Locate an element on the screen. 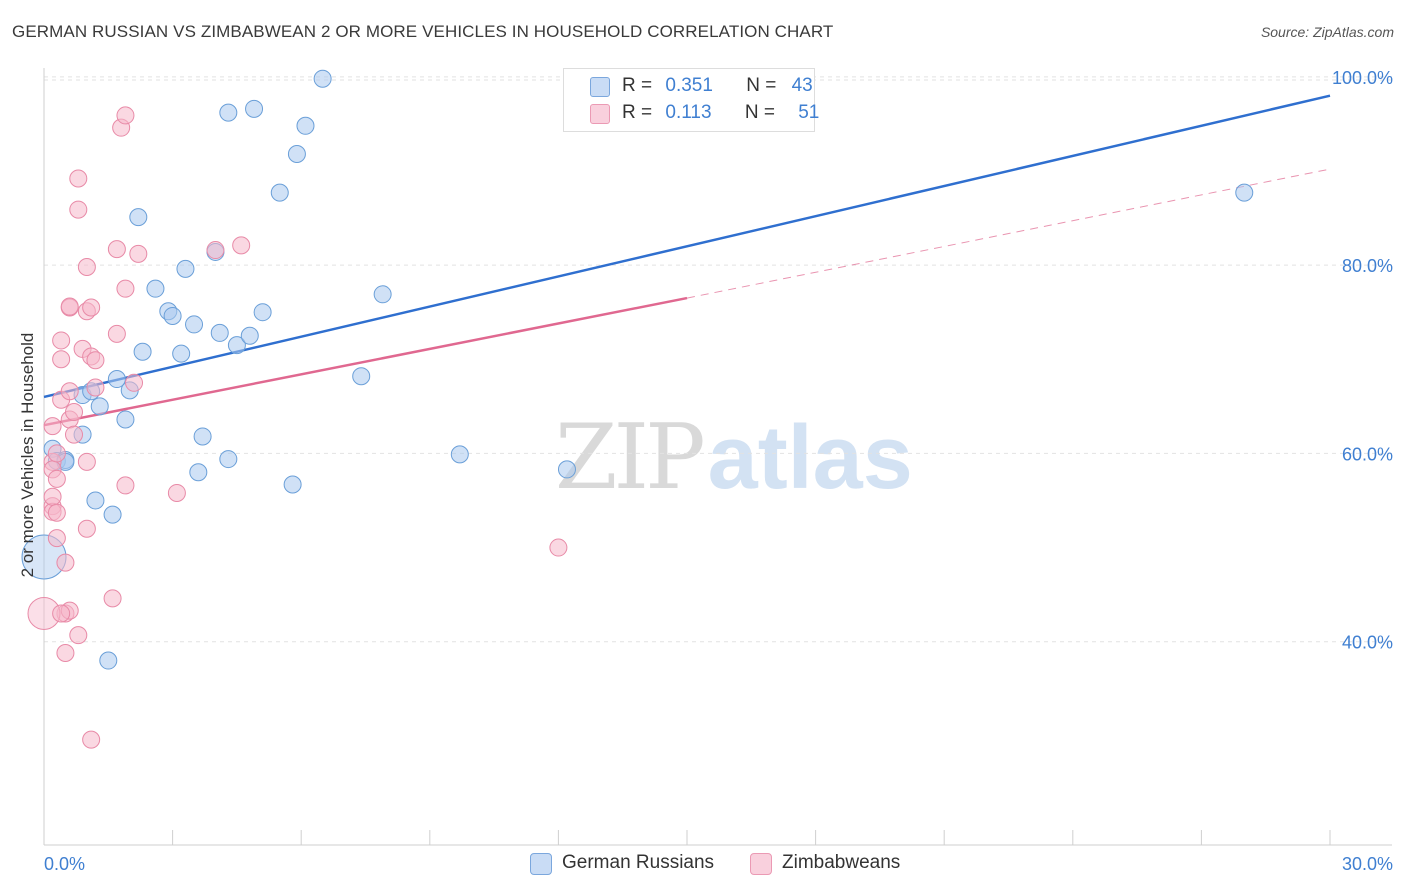 The width and height of the screenshot is (1406, 892). stats-legend: R = 0.351 N = 43 R = 0.113 N = 51 is located at coordinates (691, 100).